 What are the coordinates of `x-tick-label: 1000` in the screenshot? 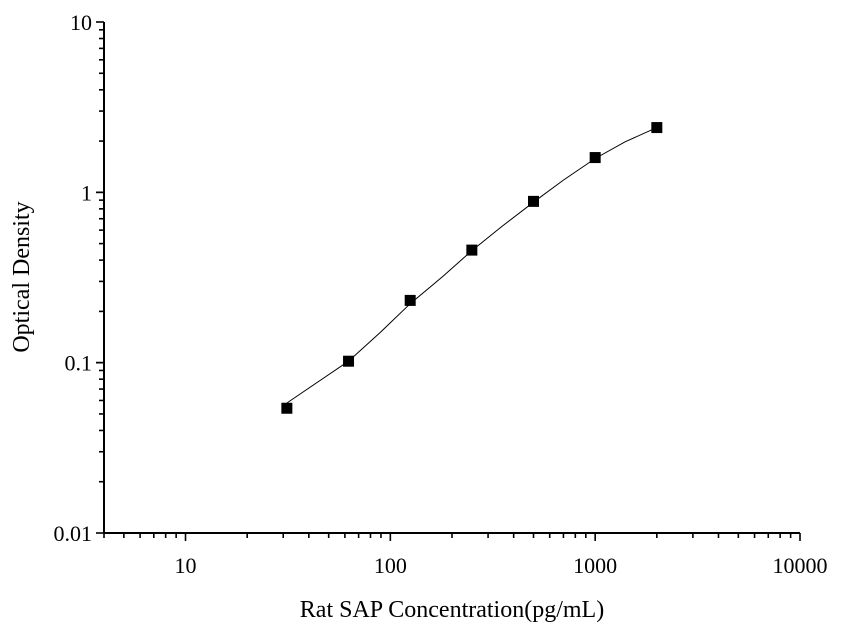 It's located at (595, 565).